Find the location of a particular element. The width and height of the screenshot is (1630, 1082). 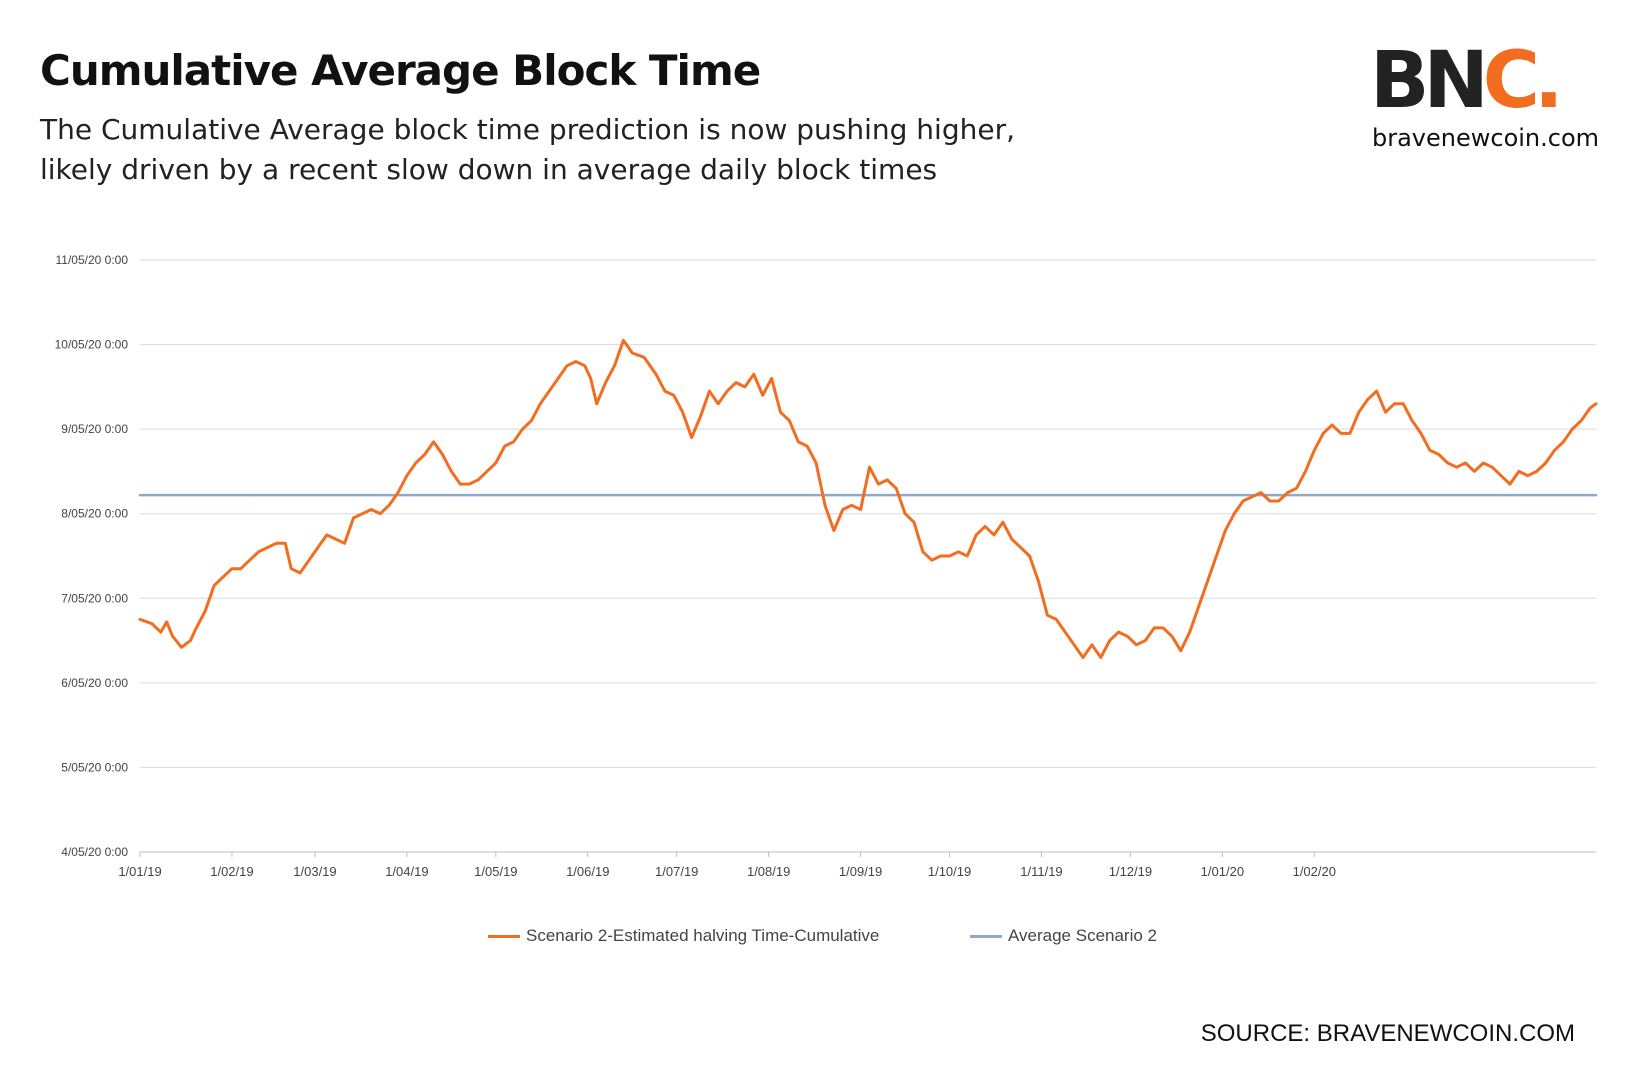

logo-url: bravenewcoin.com is located at coordinates (1486, 138).